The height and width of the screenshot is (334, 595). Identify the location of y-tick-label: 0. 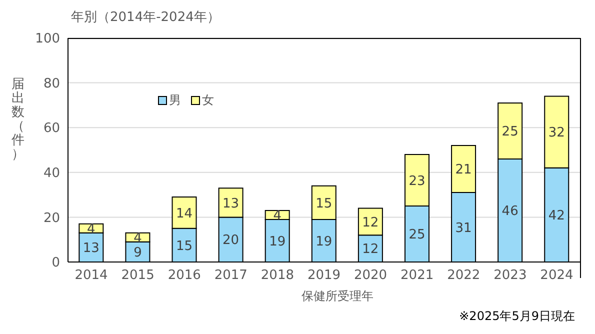
(56, 263).